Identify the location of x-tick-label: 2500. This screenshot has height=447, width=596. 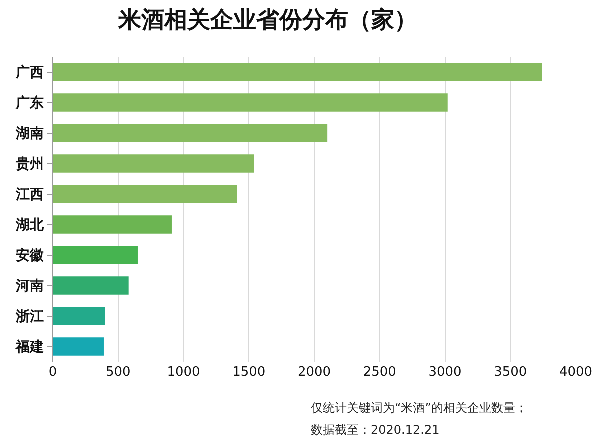
(379, 372).